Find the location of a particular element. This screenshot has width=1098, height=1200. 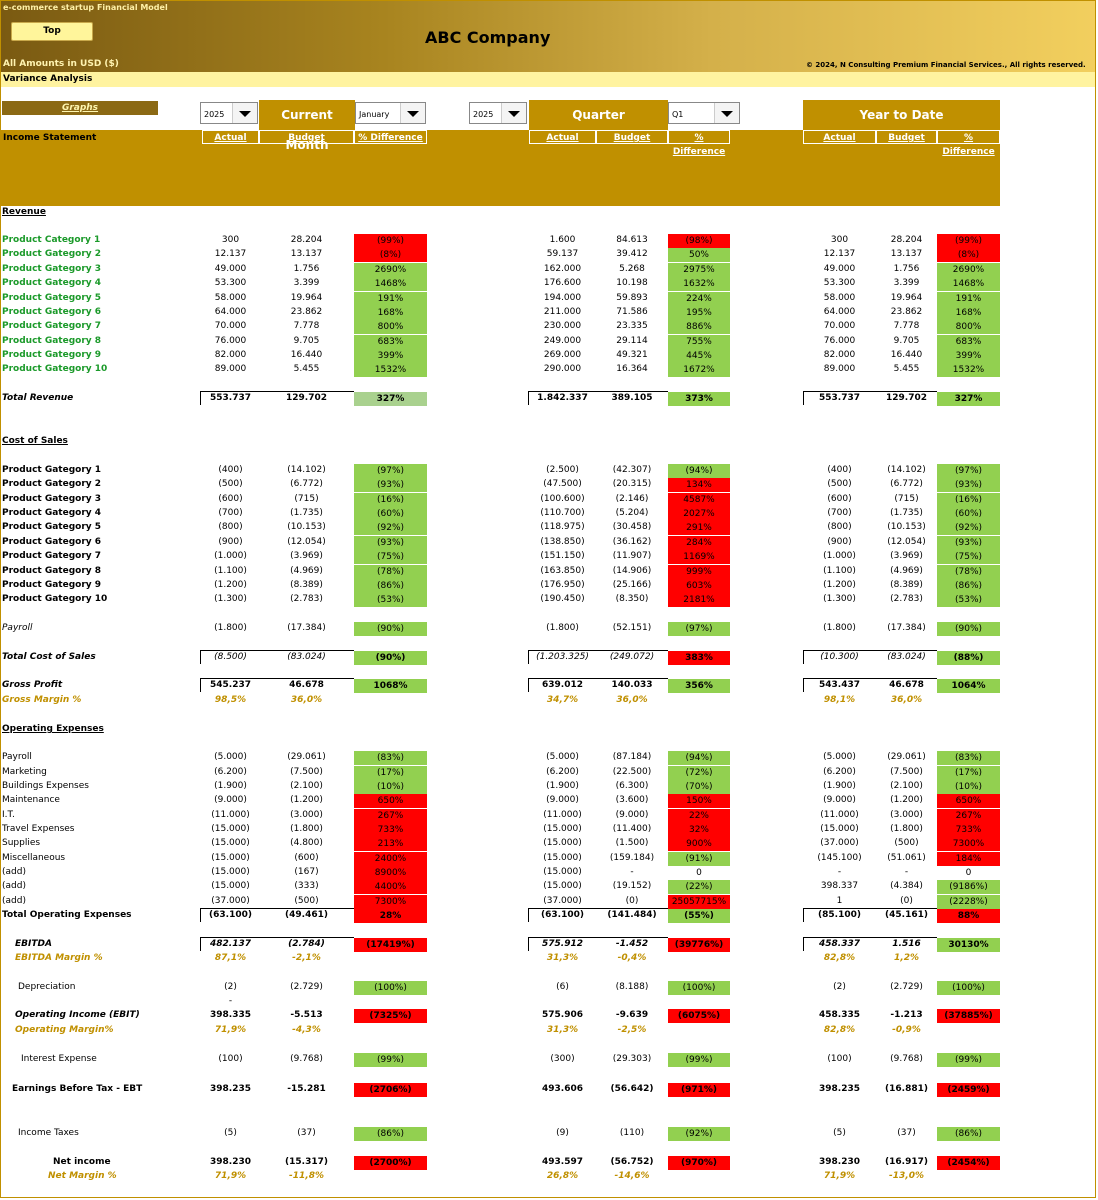

actual-cell: (900) is located at coordinates (230, 542).